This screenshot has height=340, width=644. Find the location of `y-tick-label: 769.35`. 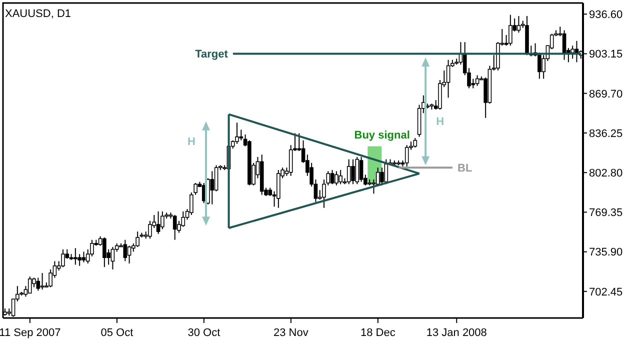

y-tick-label: 769.35 is located at coordinates (606, 213).